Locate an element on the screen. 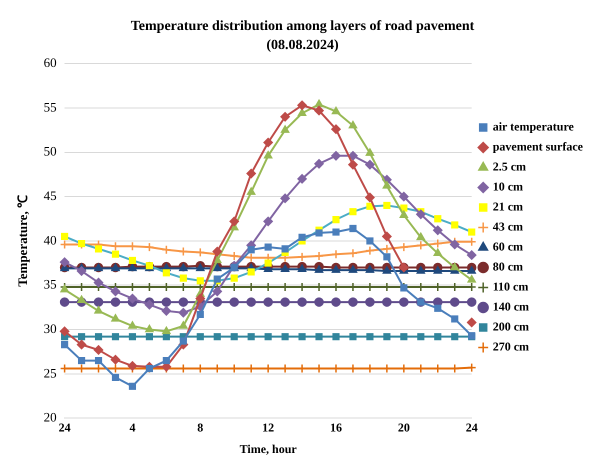 This screenshot has height=473, width=607. legend-label: 140 cm is located at coordinates (511, 307).